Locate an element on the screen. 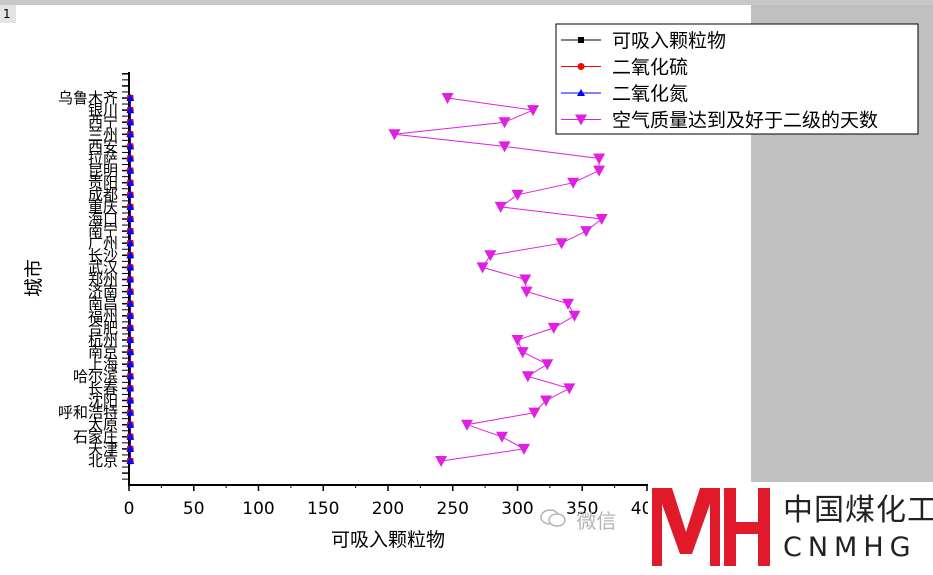 This screenshot has height=575, width=933. watermark: 微信 is located at coordinates (578, 519).